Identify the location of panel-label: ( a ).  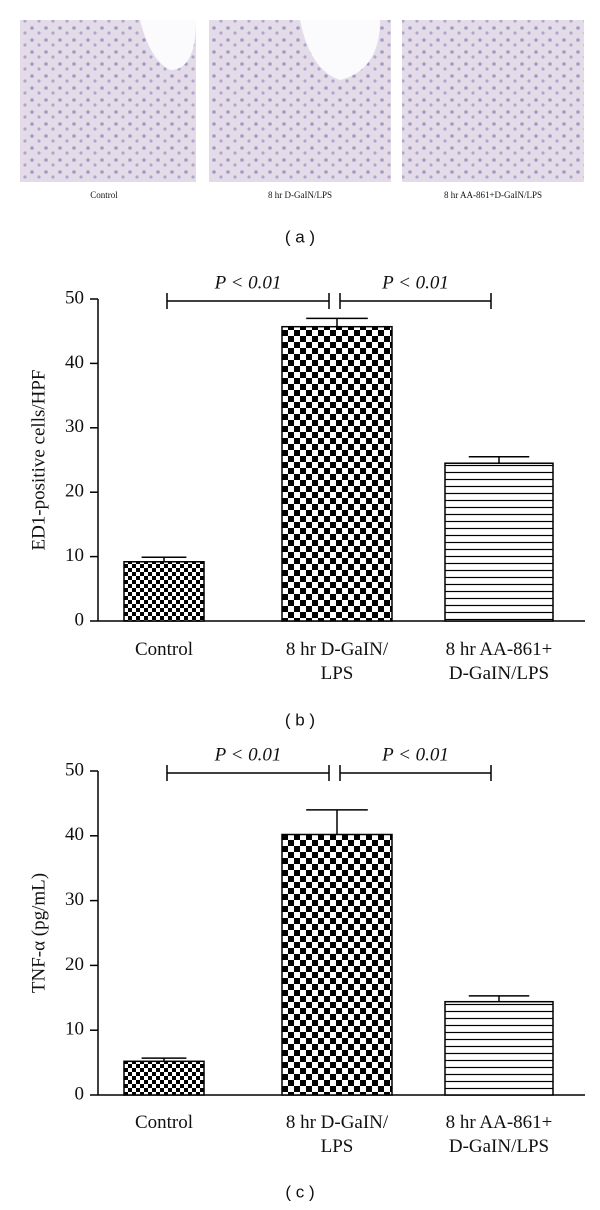
(300, 236).